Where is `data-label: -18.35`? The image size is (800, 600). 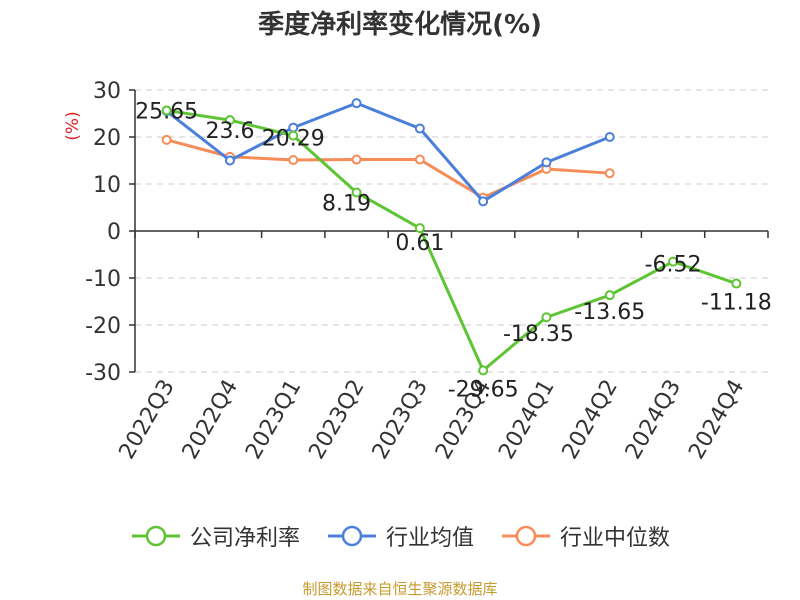 data-label: -18.35 is located at coordinates (538, 334).